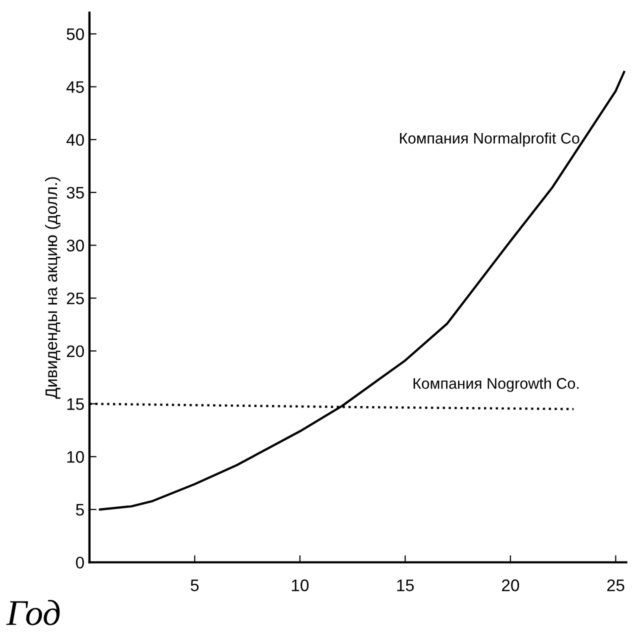  Describe the element at coordinates (80, 510) in the screenshot. I see `y-tick-label: 5` at that location.